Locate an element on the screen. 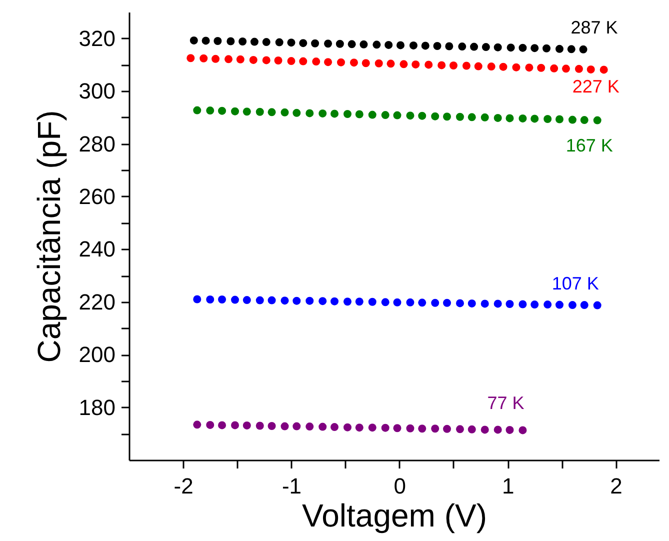  x-tick-label: 0 is located at coordinates (400, 486).